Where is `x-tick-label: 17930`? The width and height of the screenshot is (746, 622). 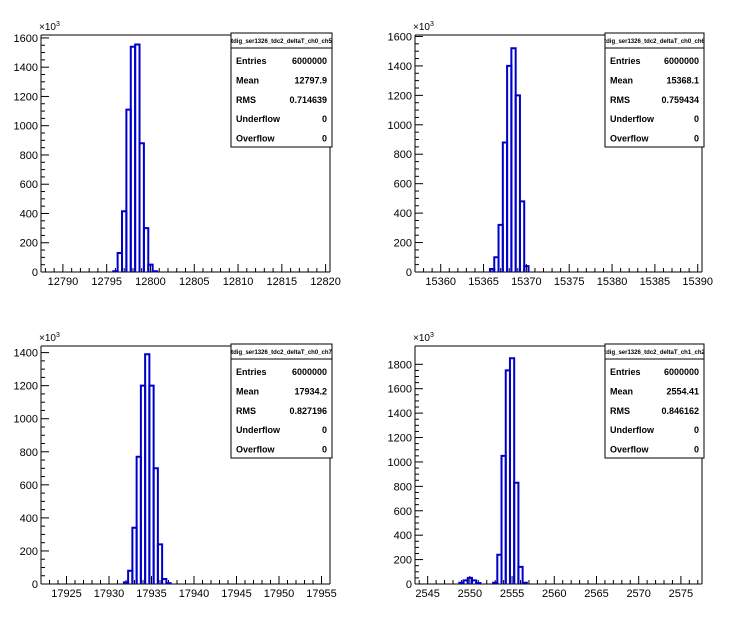
x-tick-label: 17930 is located at coordinates (109, 594).